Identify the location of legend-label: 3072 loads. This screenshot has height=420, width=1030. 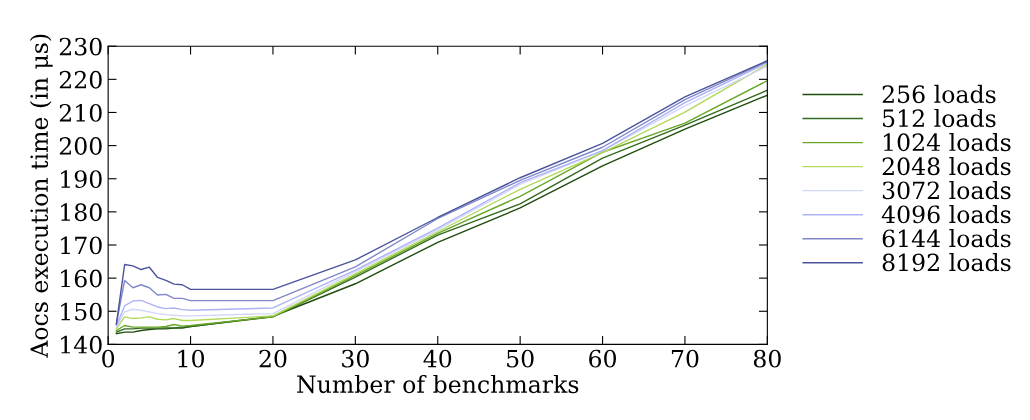
(946, 190).